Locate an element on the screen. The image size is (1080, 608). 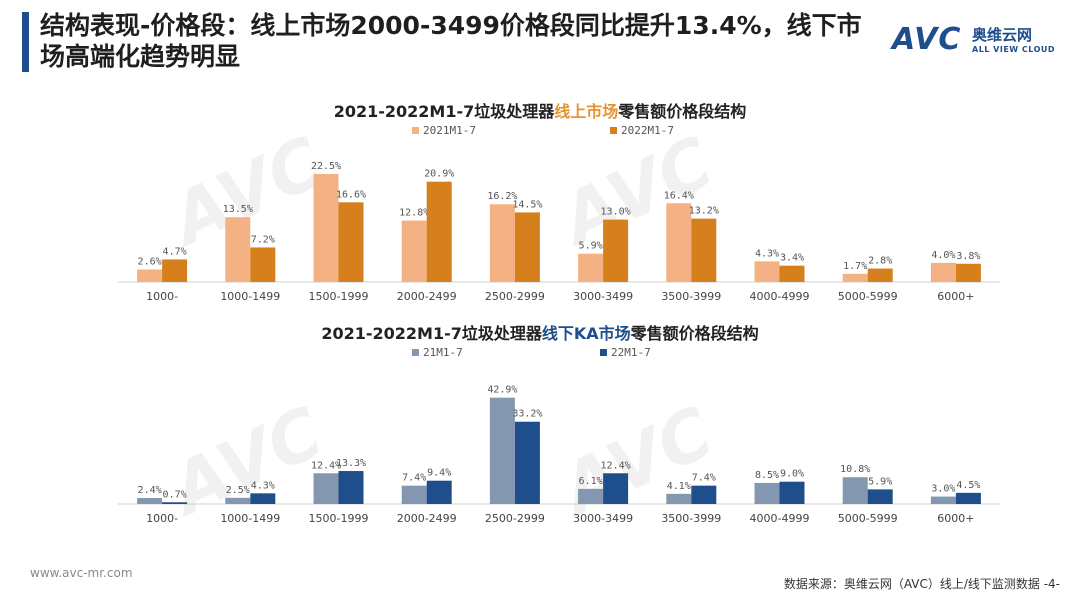
bar-2021M1-7-1500-1999 is located at coordinates (326, 228).